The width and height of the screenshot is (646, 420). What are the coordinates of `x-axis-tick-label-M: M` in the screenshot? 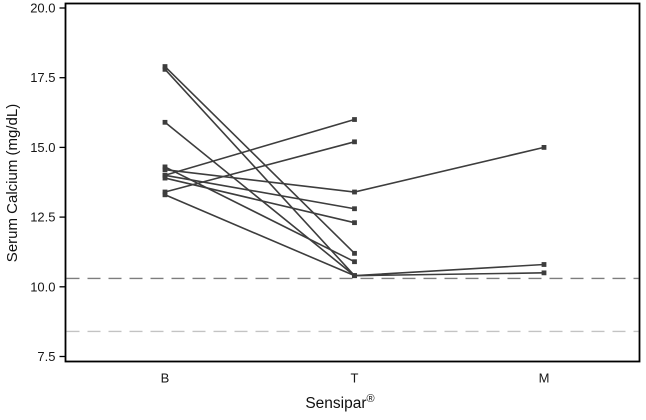 It's located at (544, 378).